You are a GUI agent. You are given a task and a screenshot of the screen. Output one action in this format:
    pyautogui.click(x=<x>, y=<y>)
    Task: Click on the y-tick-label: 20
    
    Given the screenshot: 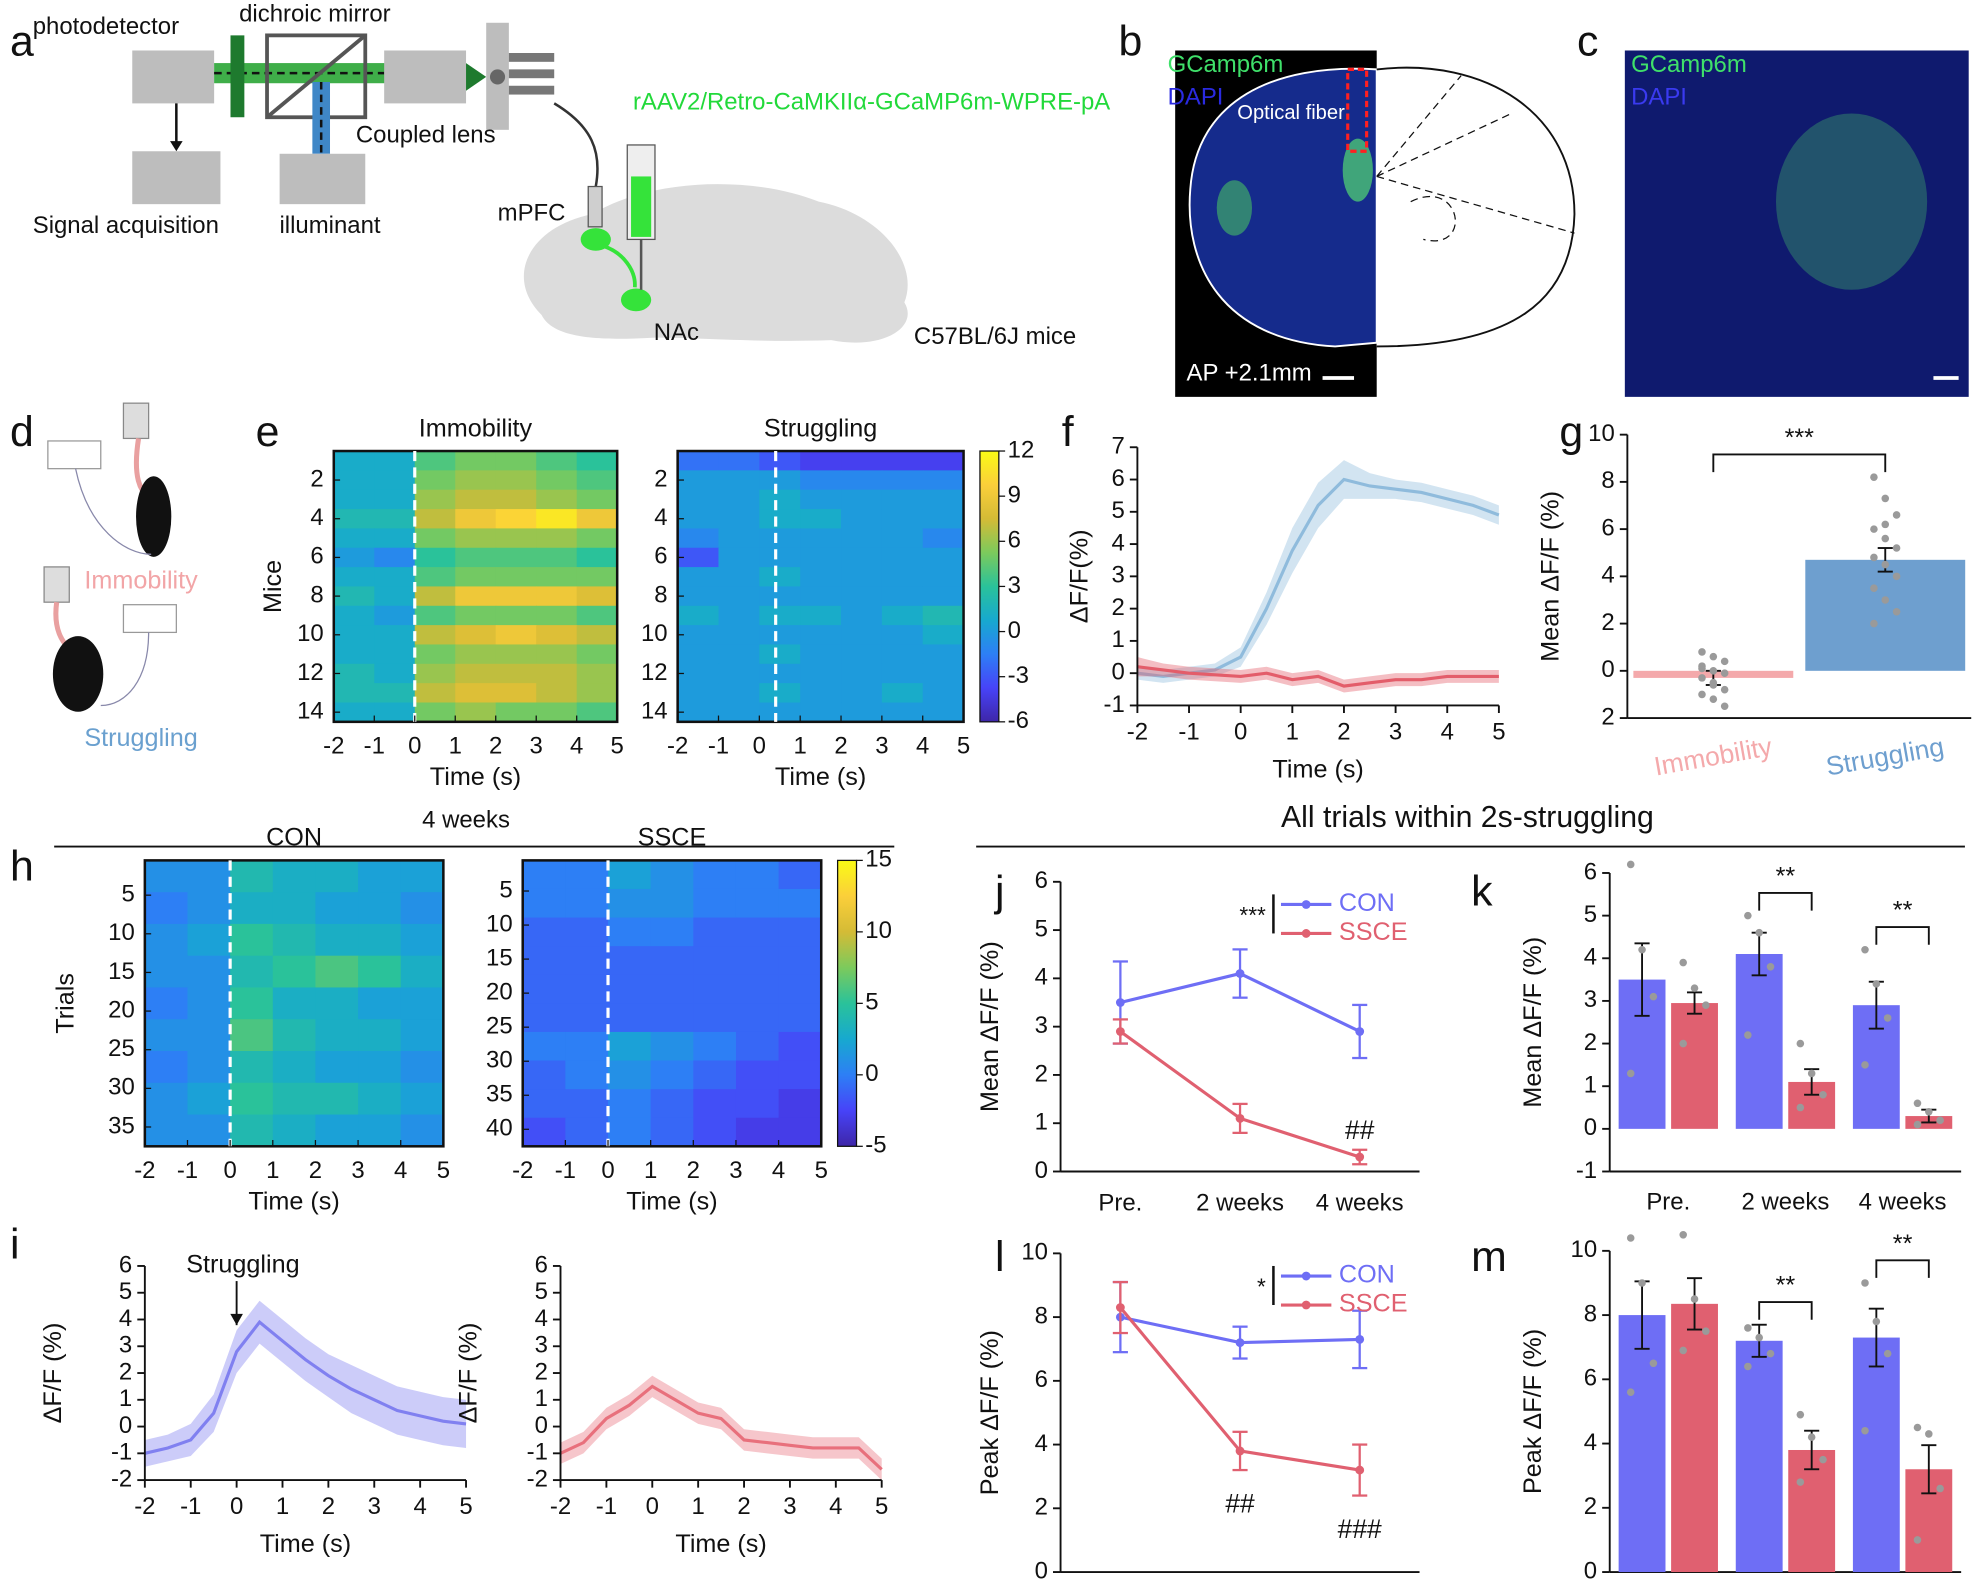 What is the action you would take?
    pyautogui.click(x=121, y=1009)
    